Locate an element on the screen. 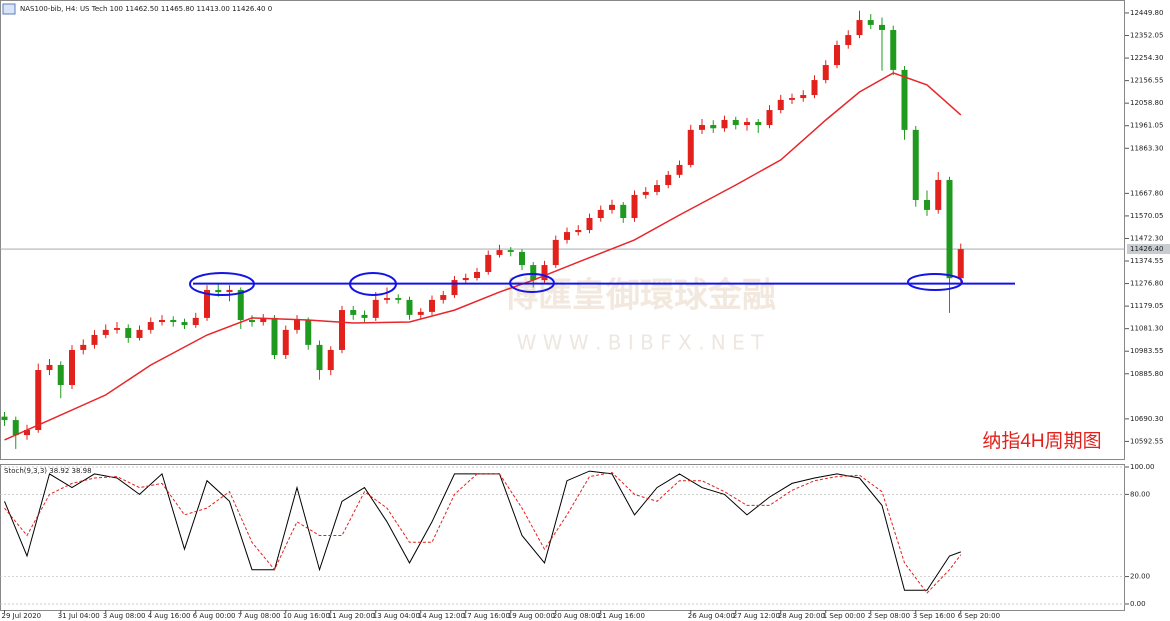  y-tick-label: 12156.55 is located at coordinates (1146, 81).